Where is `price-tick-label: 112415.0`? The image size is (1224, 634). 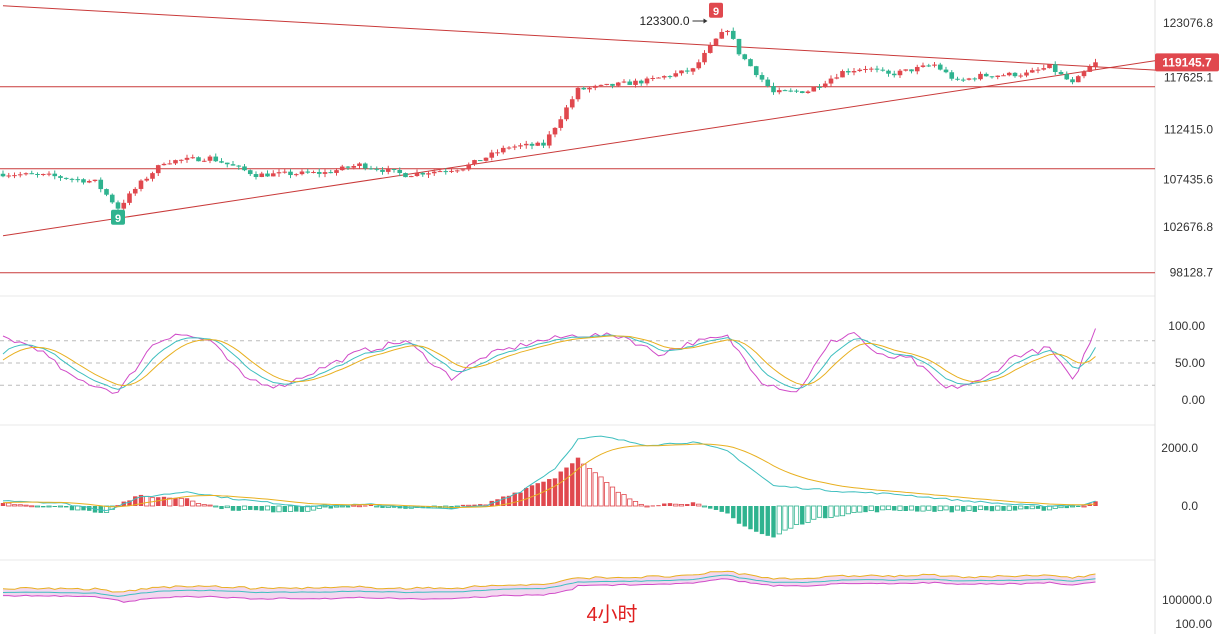
price-tick-label: 112415.0 is located at coordinates (1188, 130).